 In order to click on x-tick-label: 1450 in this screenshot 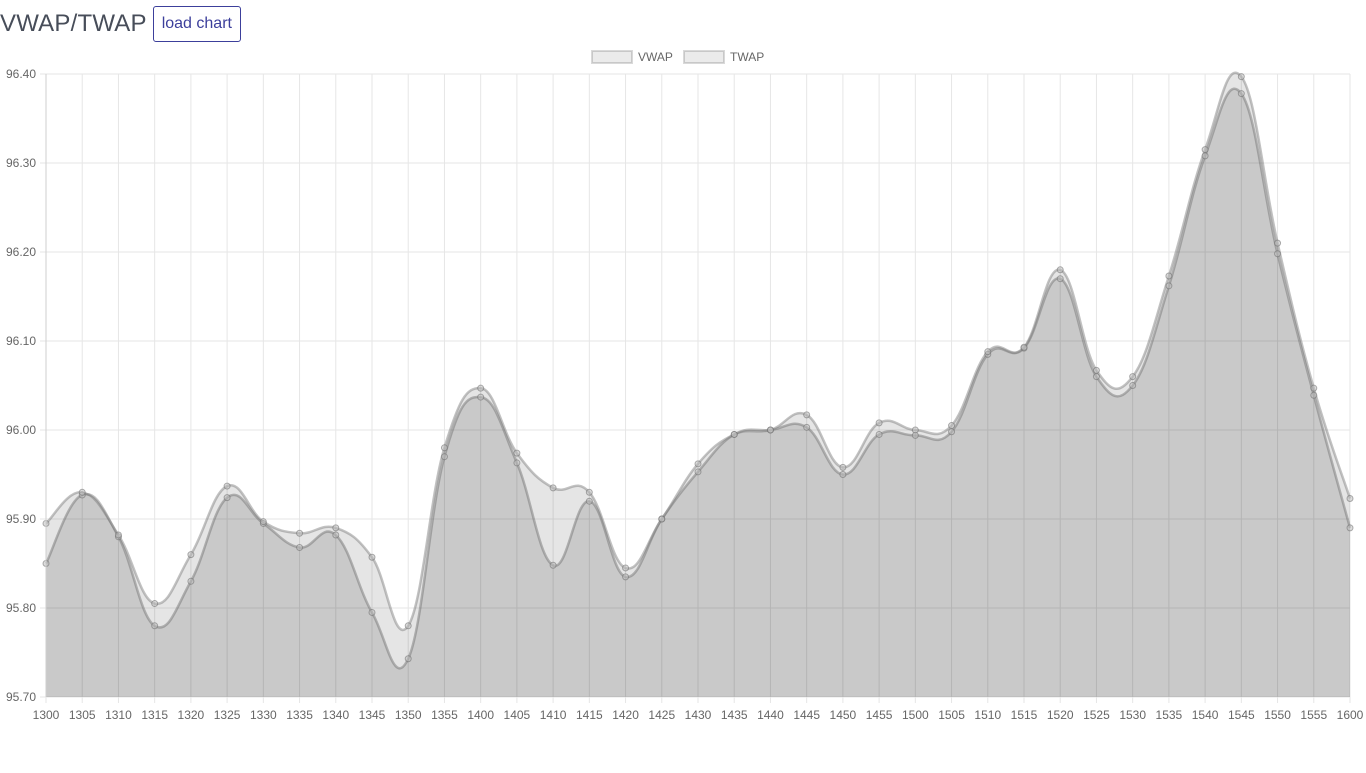, I will do `click(843, 715)`.